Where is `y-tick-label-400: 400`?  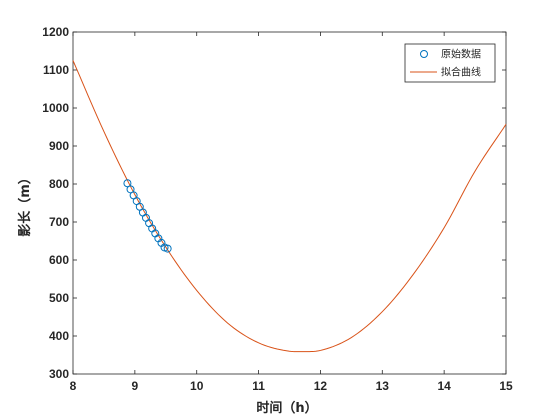 y-tick-label-400: 400 is located at coordinates (59, 336).